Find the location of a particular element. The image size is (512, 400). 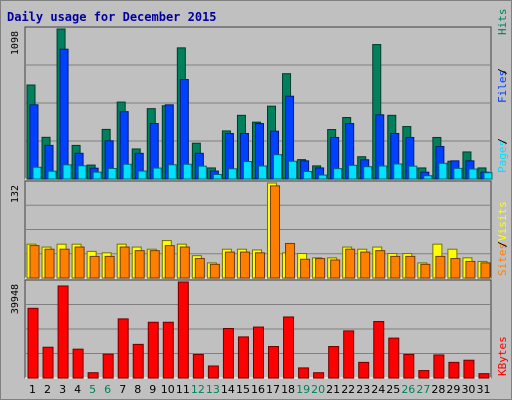

x-tick-label-day-29: 29 is located at coordinates (453, 389).